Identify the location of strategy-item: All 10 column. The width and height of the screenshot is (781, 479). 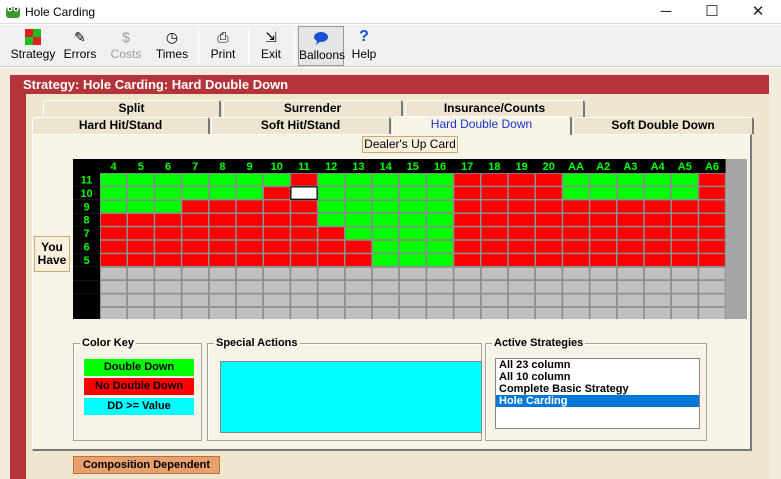
(535, 377).